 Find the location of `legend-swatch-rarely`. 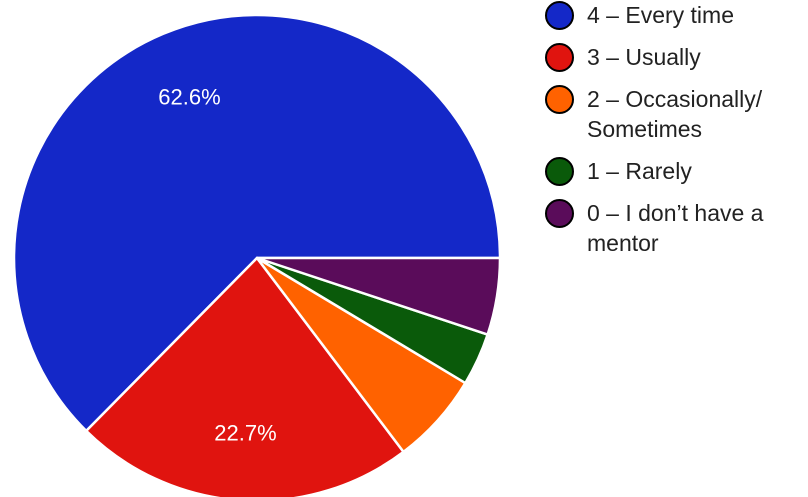

legend-swatch-rarely is located at coordinates (559, 171).